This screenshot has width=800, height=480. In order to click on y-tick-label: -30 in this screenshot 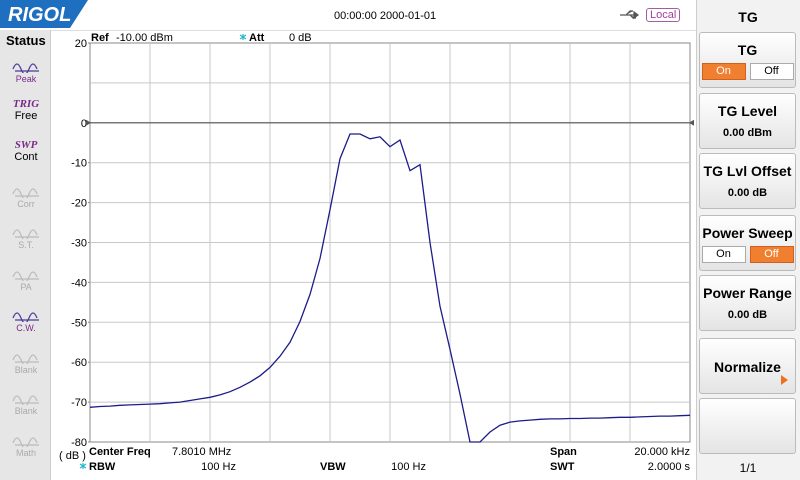, I will do `click(79, 244)`.